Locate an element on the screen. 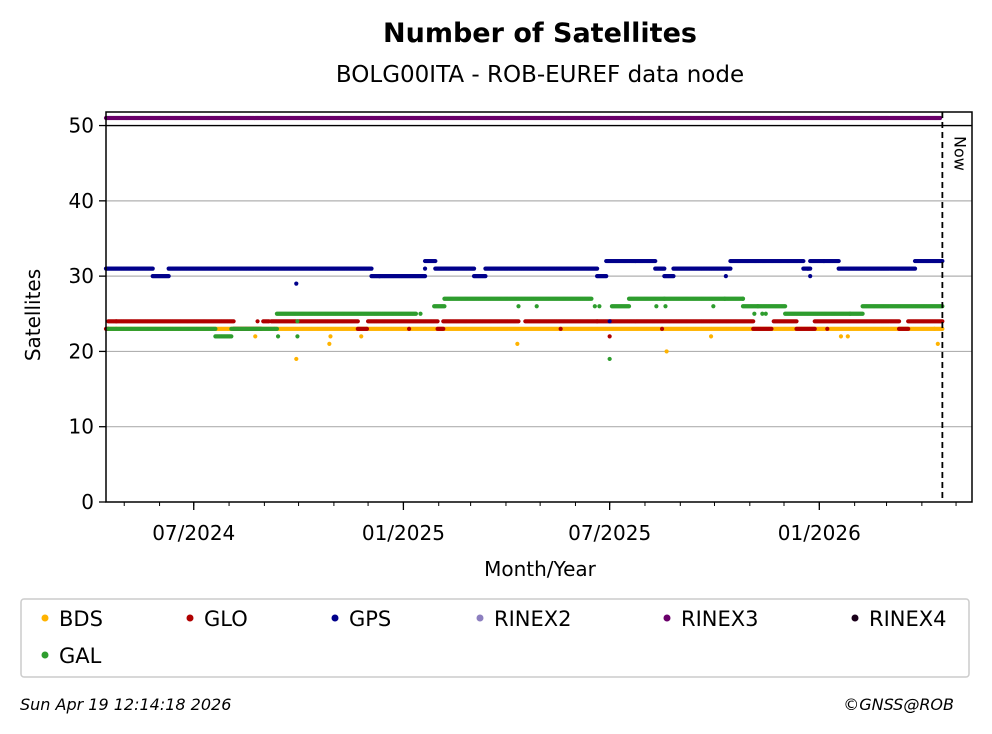 Image resolution: width=992 pixels, height=734 pixels. y-tick-label: 20 is located at coordinates (81, 351).